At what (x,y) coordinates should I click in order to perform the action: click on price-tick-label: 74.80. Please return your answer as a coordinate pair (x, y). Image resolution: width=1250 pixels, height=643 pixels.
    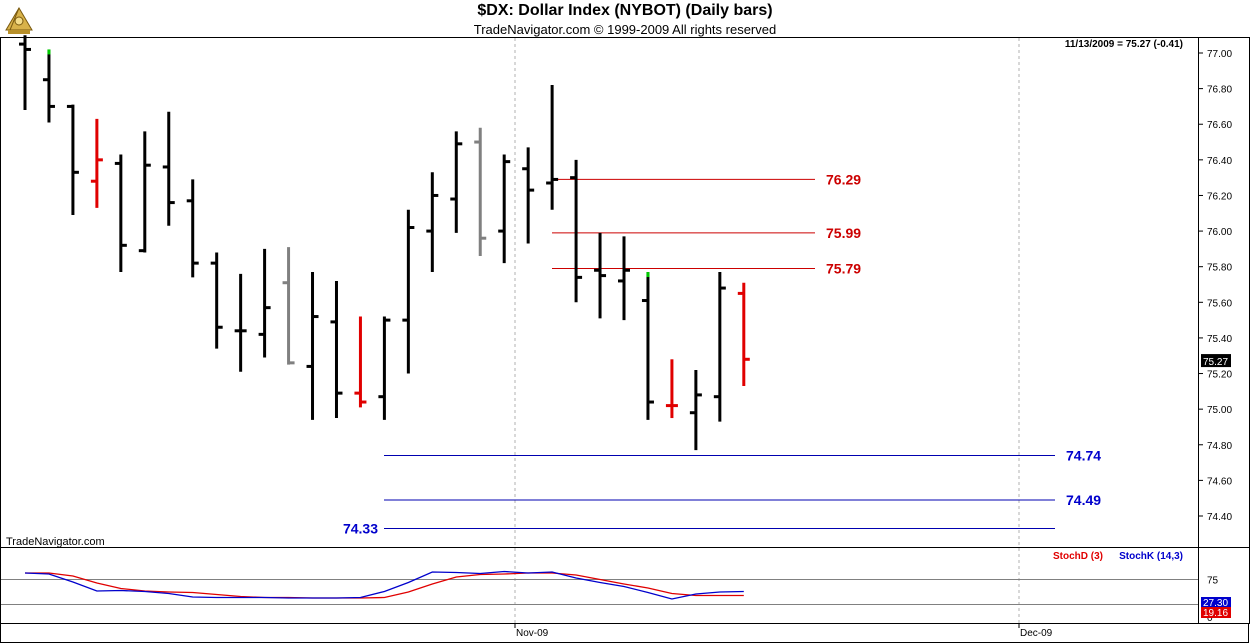
    Looking at the image, I should click on (1219, 446).